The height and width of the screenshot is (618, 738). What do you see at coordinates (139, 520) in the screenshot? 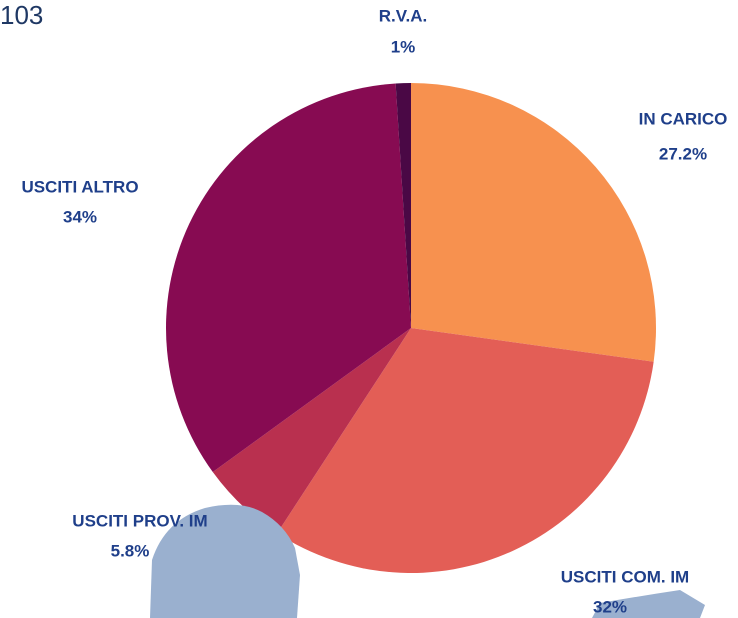
I see `slice-label: USCITI PROV. IM` at bounding box center [139, 520].